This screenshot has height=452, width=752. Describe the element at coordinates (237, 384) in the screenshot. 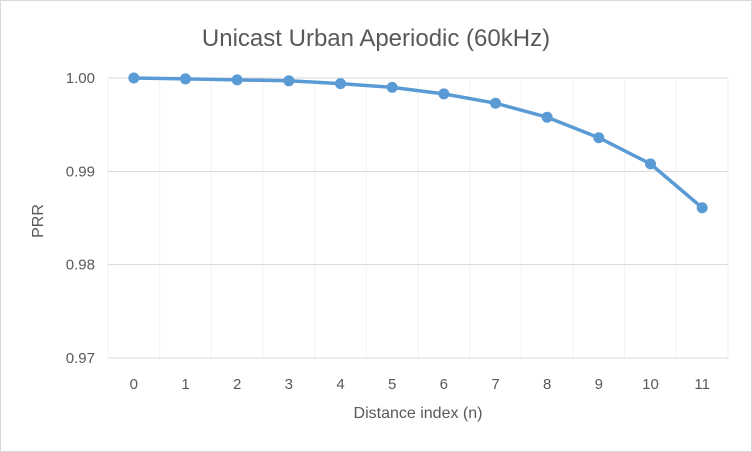

I see `x-tick-label: 2` at that location.